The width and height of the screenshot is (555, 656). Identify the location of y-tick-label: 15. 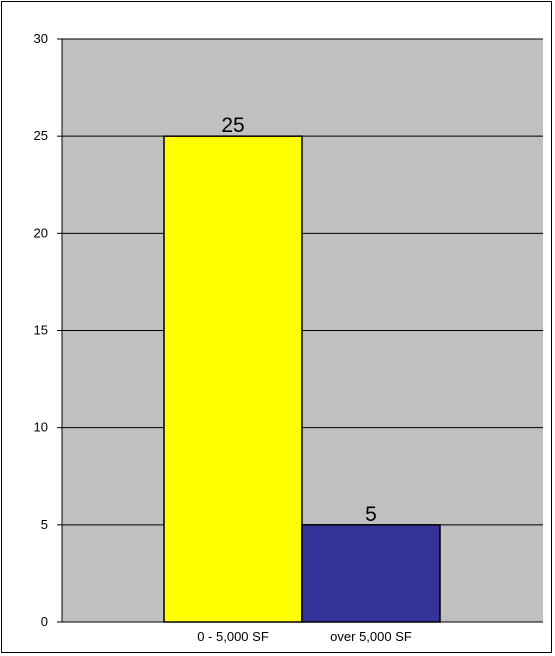
(41, 330).